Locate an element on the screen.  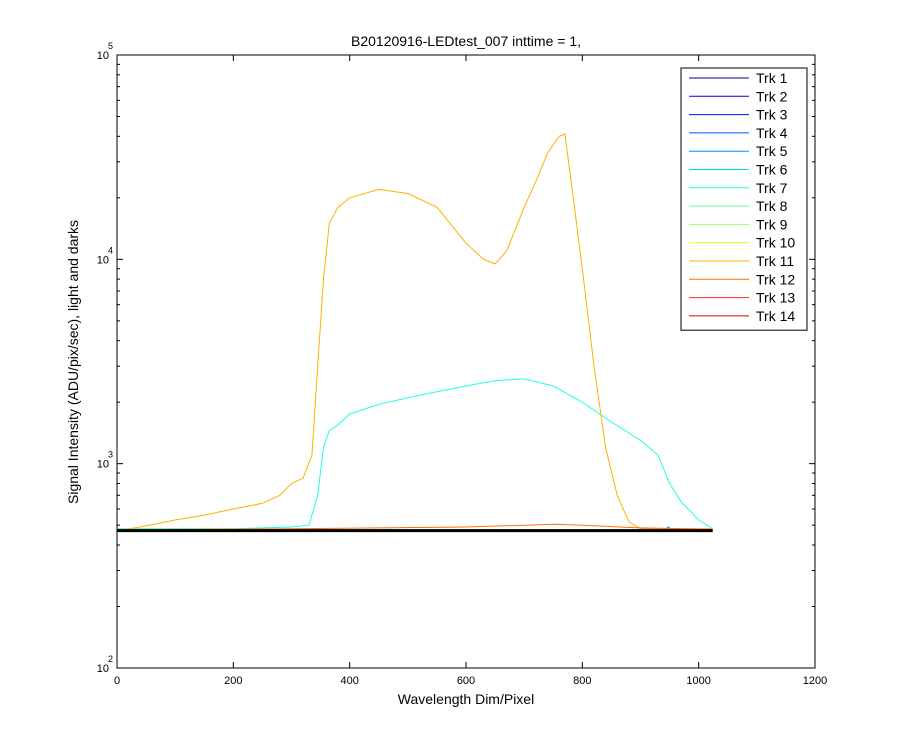
legend-label-trk-5: Trk 5 is located at coordinates (772, 151).